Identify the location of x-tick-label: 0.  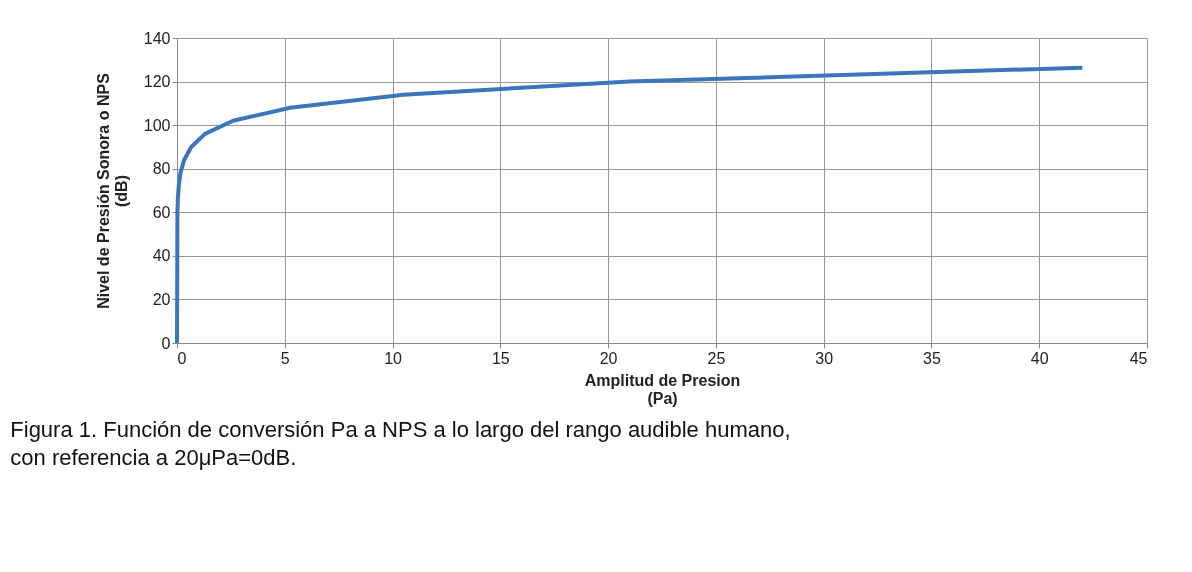
(182, 358).